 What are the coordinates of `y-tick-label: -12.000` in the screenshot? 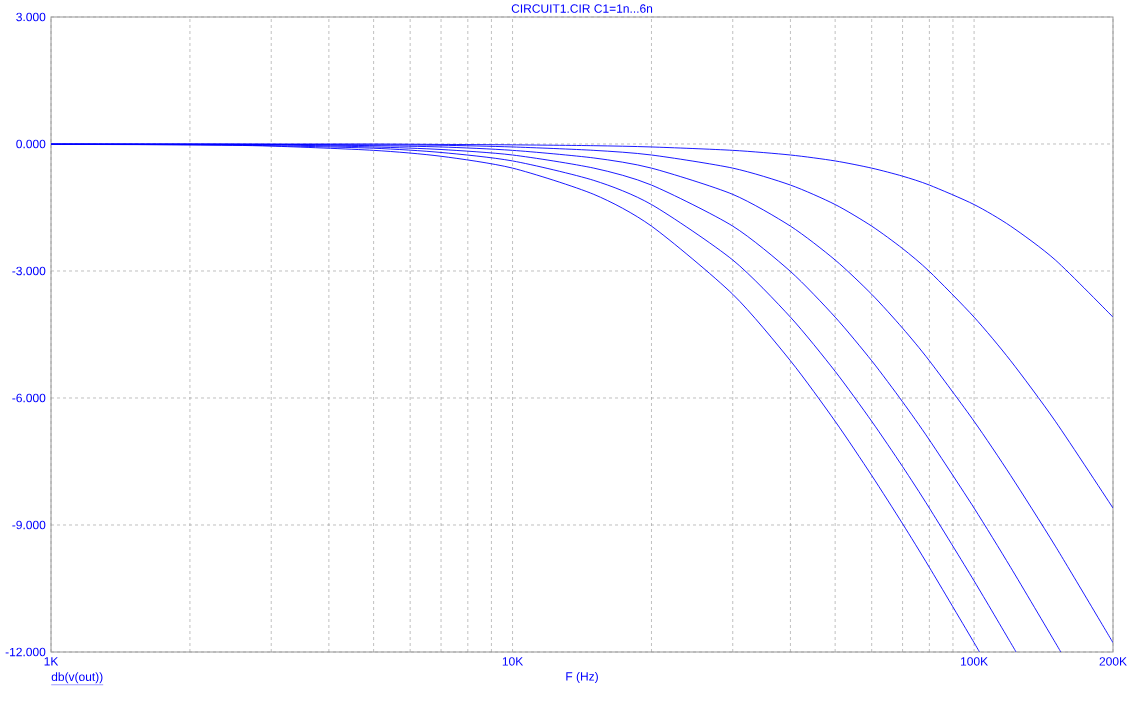 It's located at (25, 652).